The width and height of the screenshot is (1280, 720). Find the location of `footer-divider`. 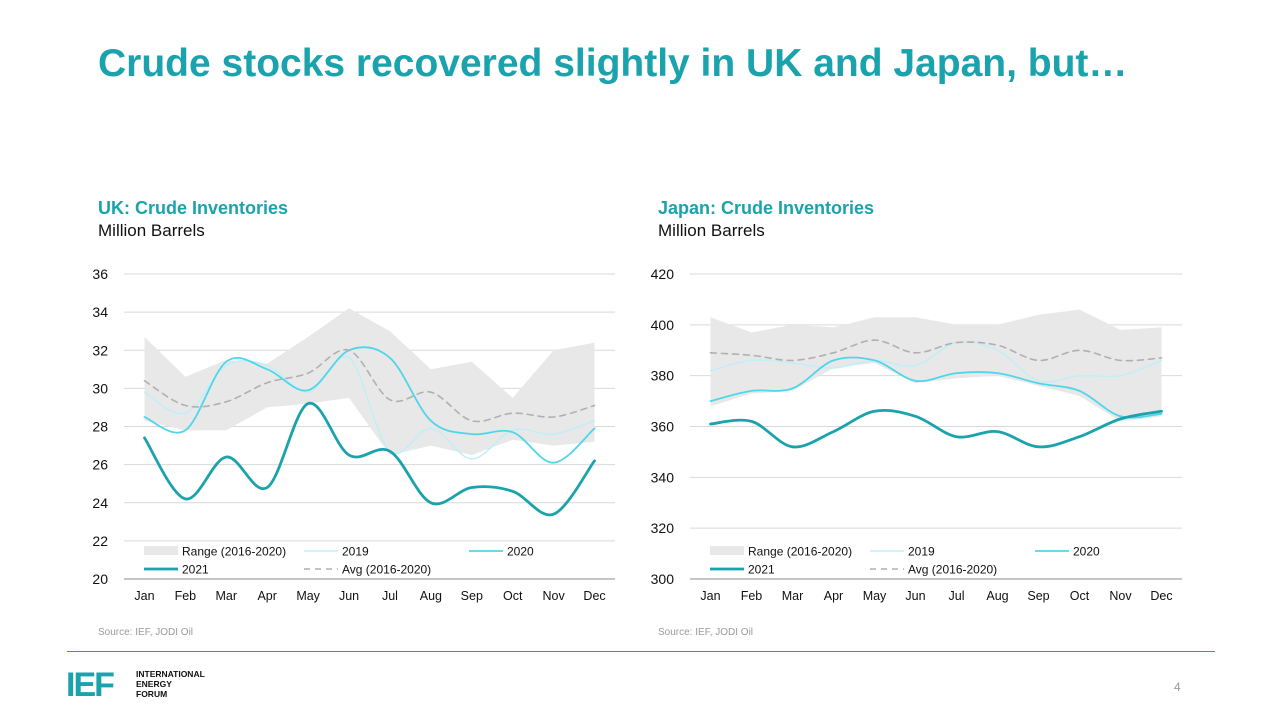

footer-divider is located at coordinates (641, 651).